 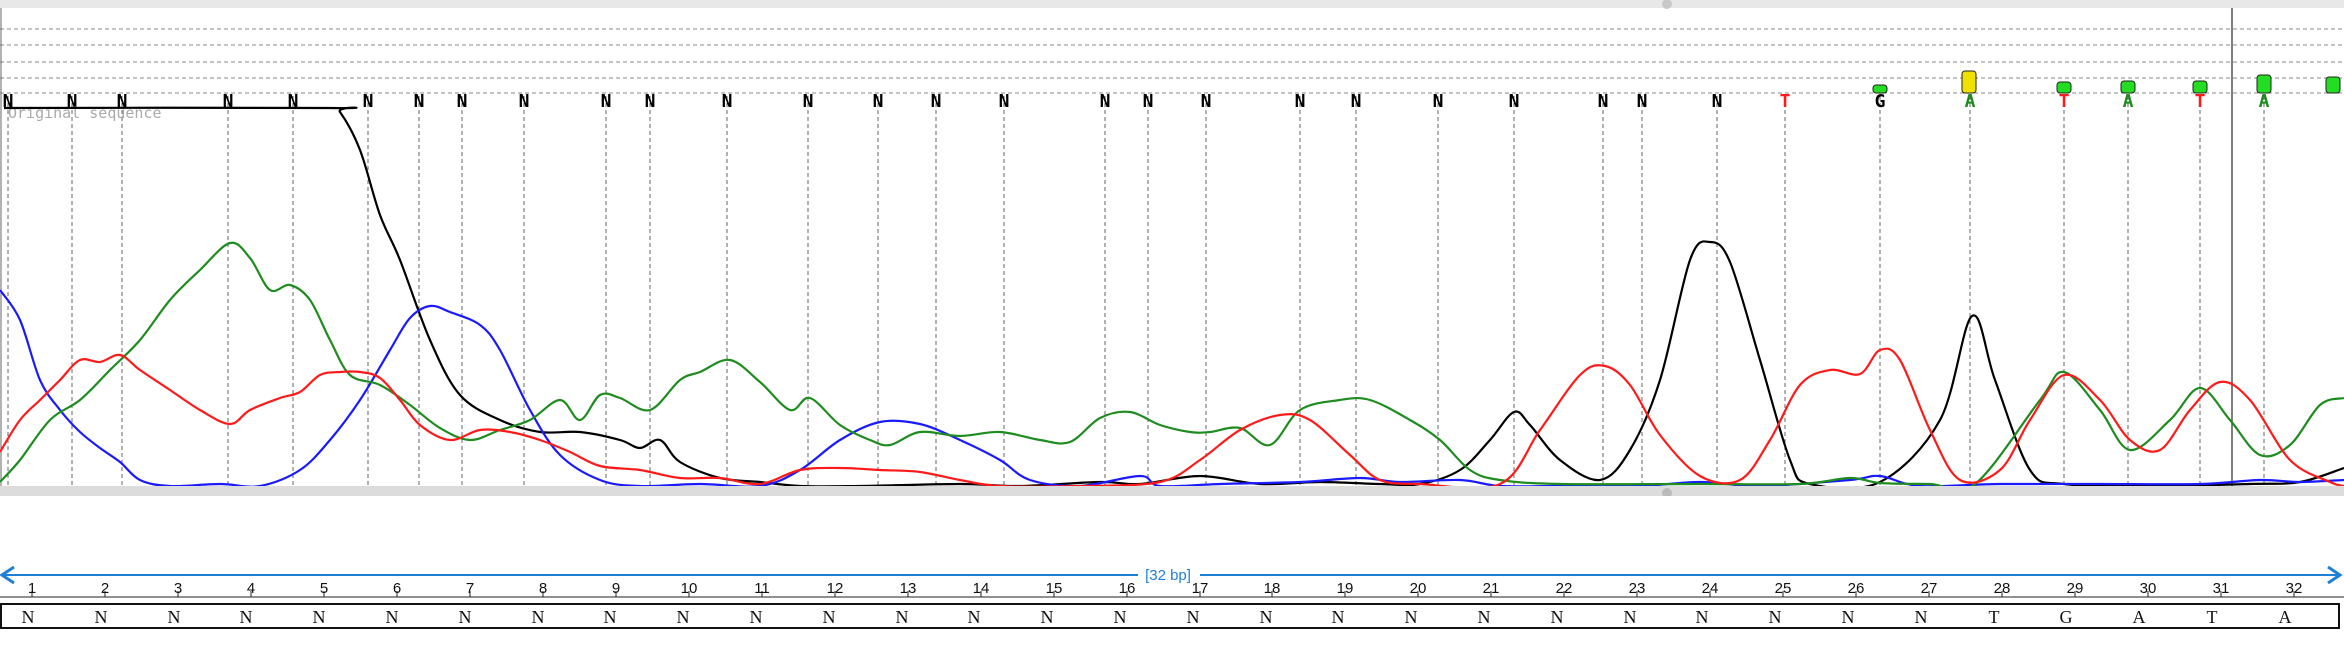 I want to click on ruler-position: 21, so click(x=1491, y=588).